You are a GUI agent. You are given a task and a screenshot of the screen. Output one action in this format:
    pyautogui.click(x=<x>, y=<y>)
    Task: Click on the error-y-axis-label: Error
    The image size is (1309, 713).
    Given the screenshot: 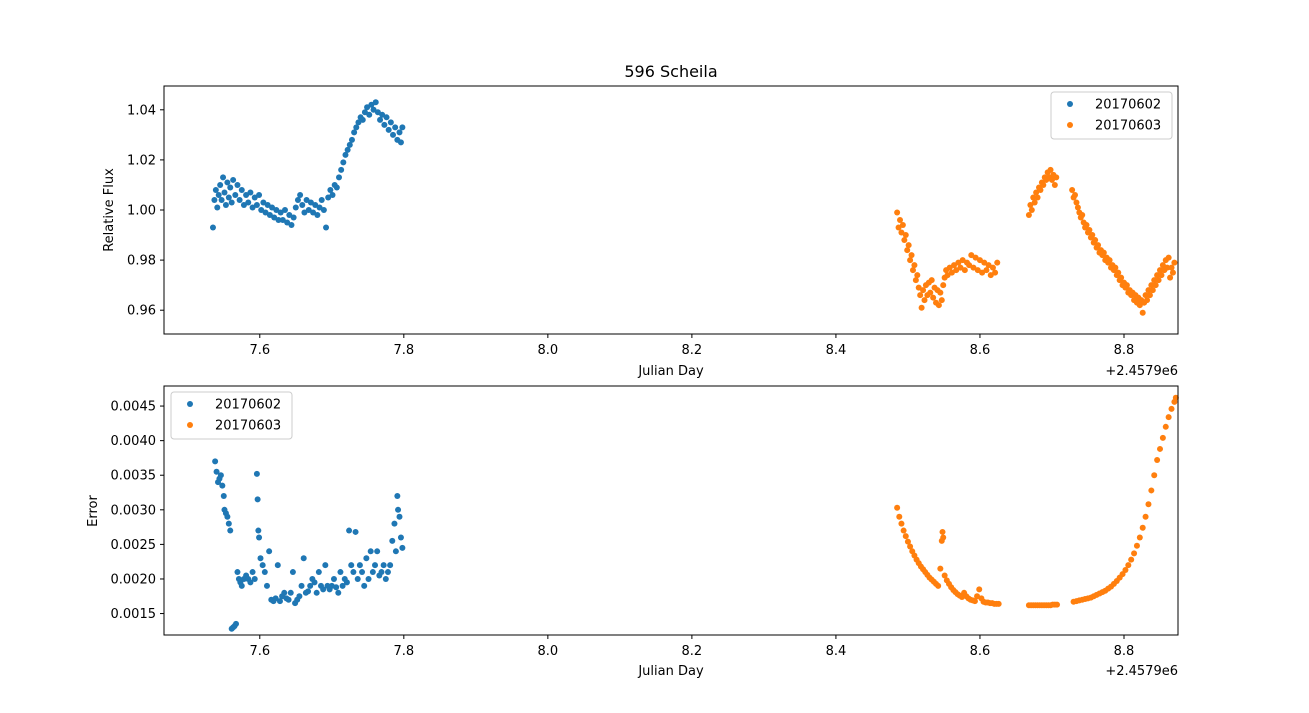 What is the action you would take?
    pyautogui.click(x=93, y=511)
    